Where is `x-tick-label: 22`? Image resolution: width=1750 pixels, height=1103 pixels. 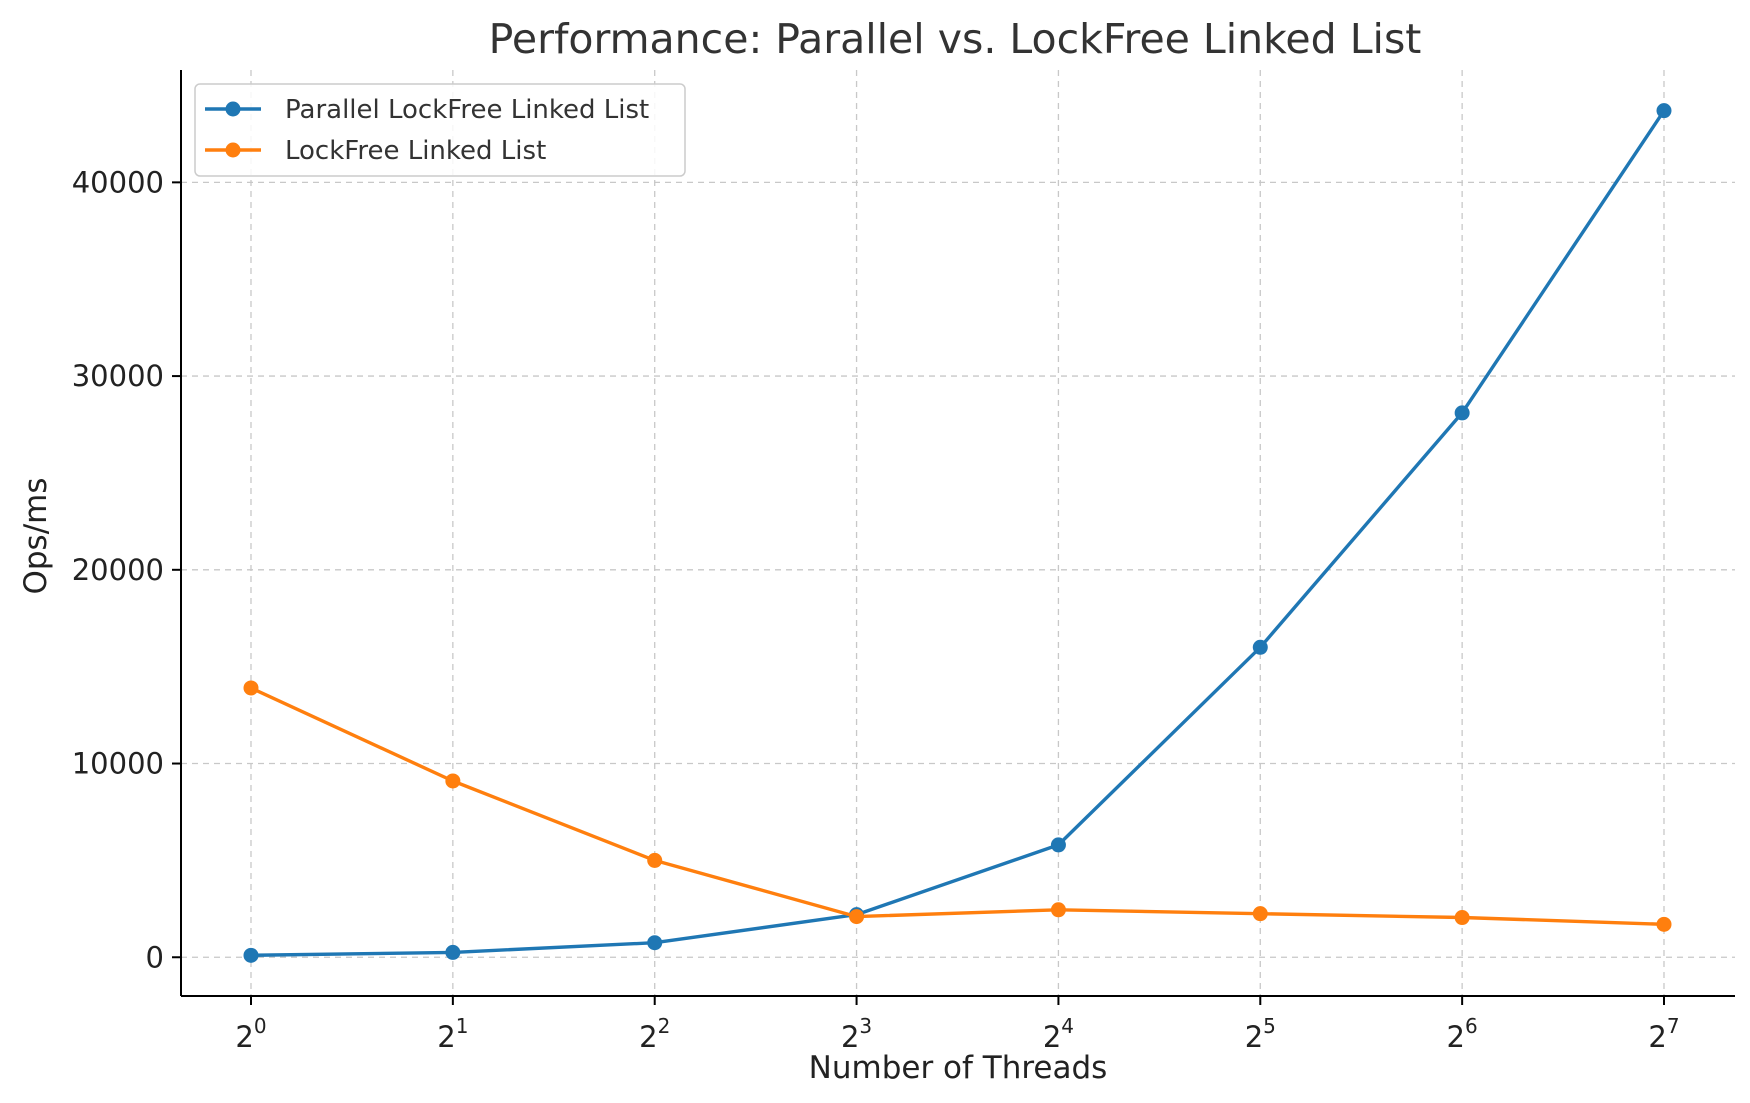 x-tick-label: 22 is located at coordinates (654, 1034).